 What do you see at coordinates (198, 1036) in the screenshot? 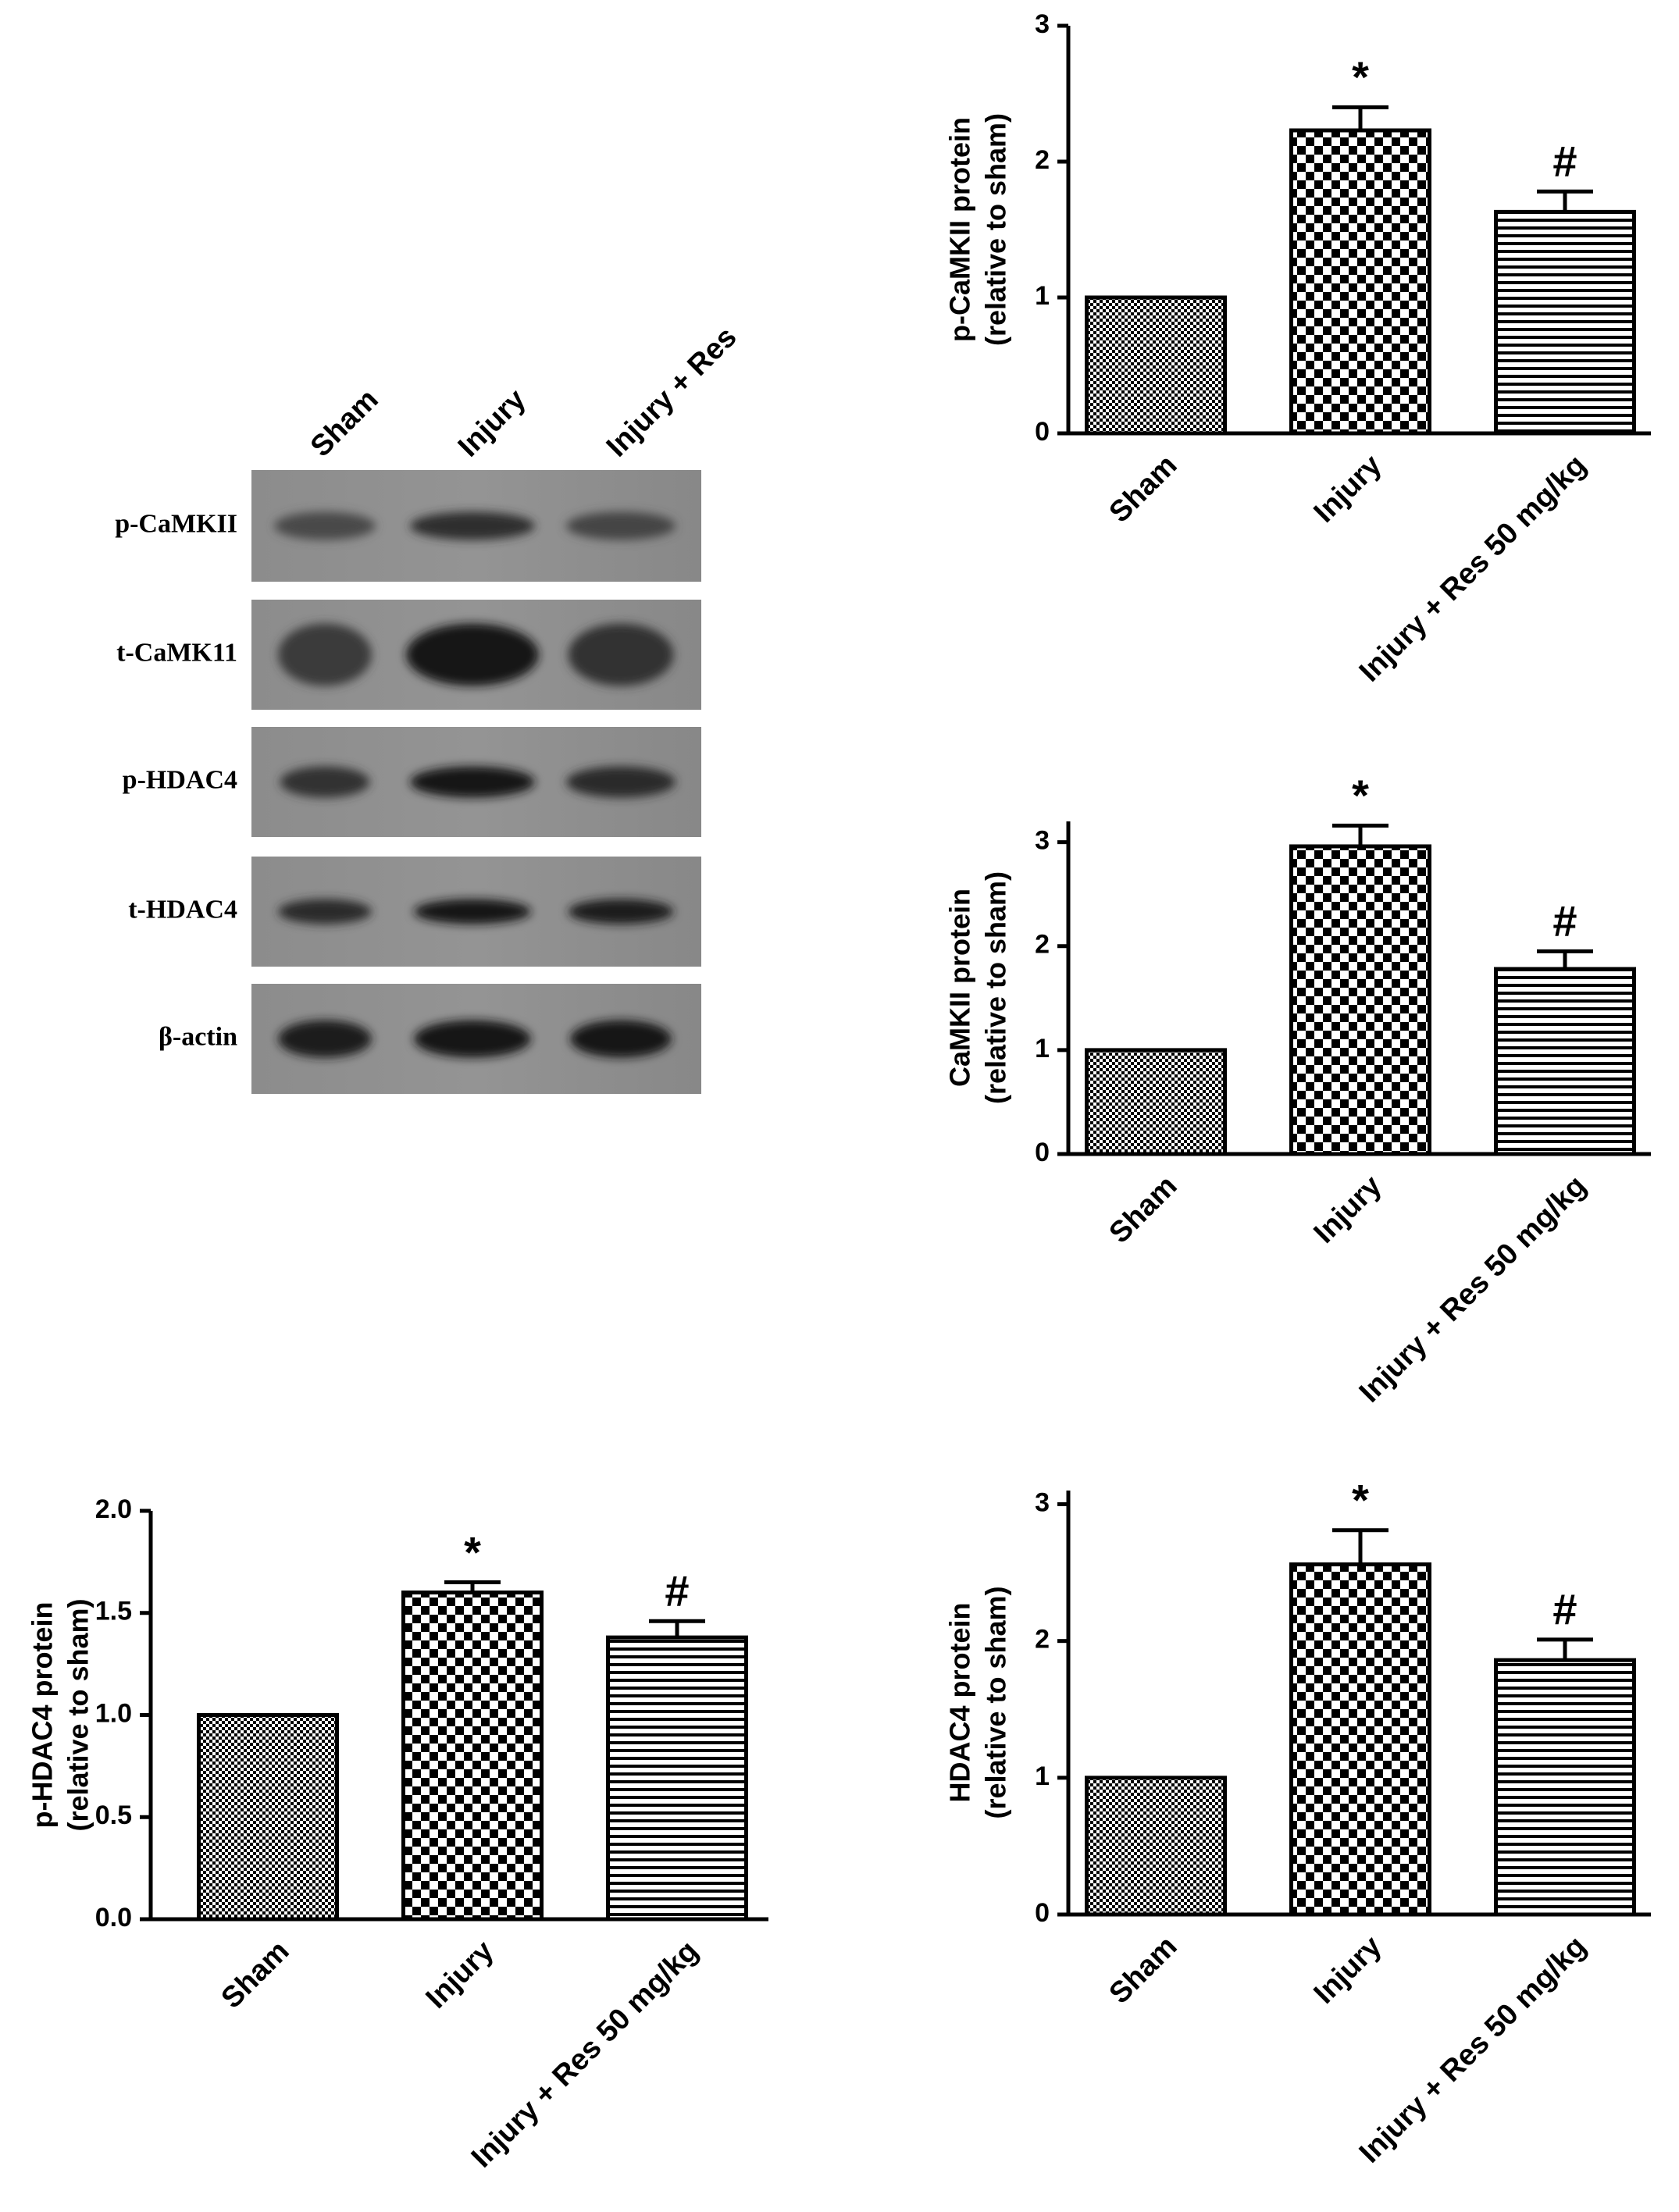
I see `blot-row-label: β-actin` at bounding box center [198, 1036].